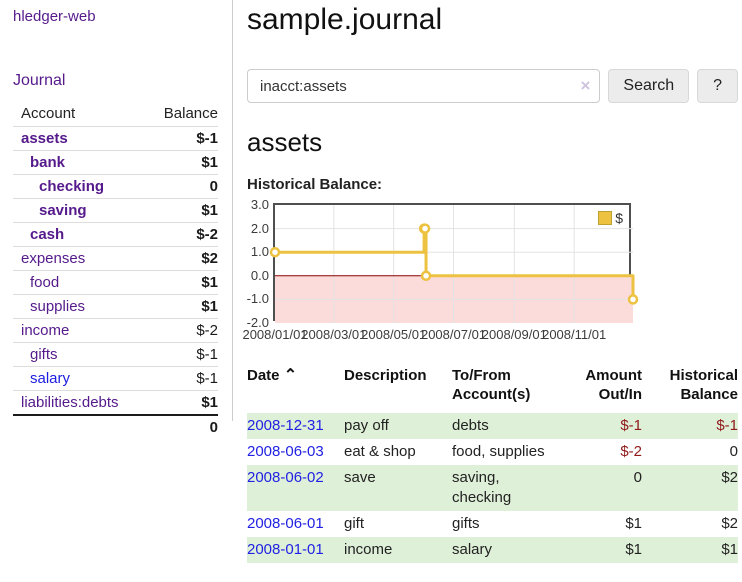  I want to click on chart-series-svg, so click(454, 264).